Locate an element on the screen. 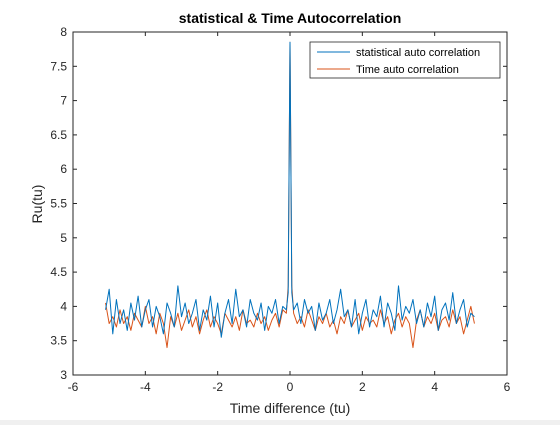 The width and height of the screenshot is (560, 425). y-axis-title: Ru(tu) is located at coordinates (37, 204).